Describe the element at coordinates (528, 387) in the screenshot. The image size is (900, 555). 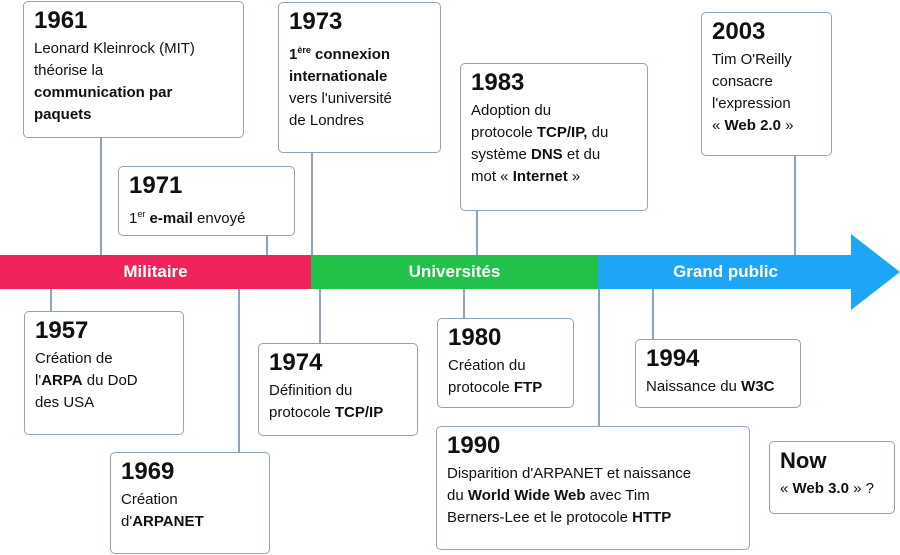
I see `event-1980-line2b: FTP` at that location.